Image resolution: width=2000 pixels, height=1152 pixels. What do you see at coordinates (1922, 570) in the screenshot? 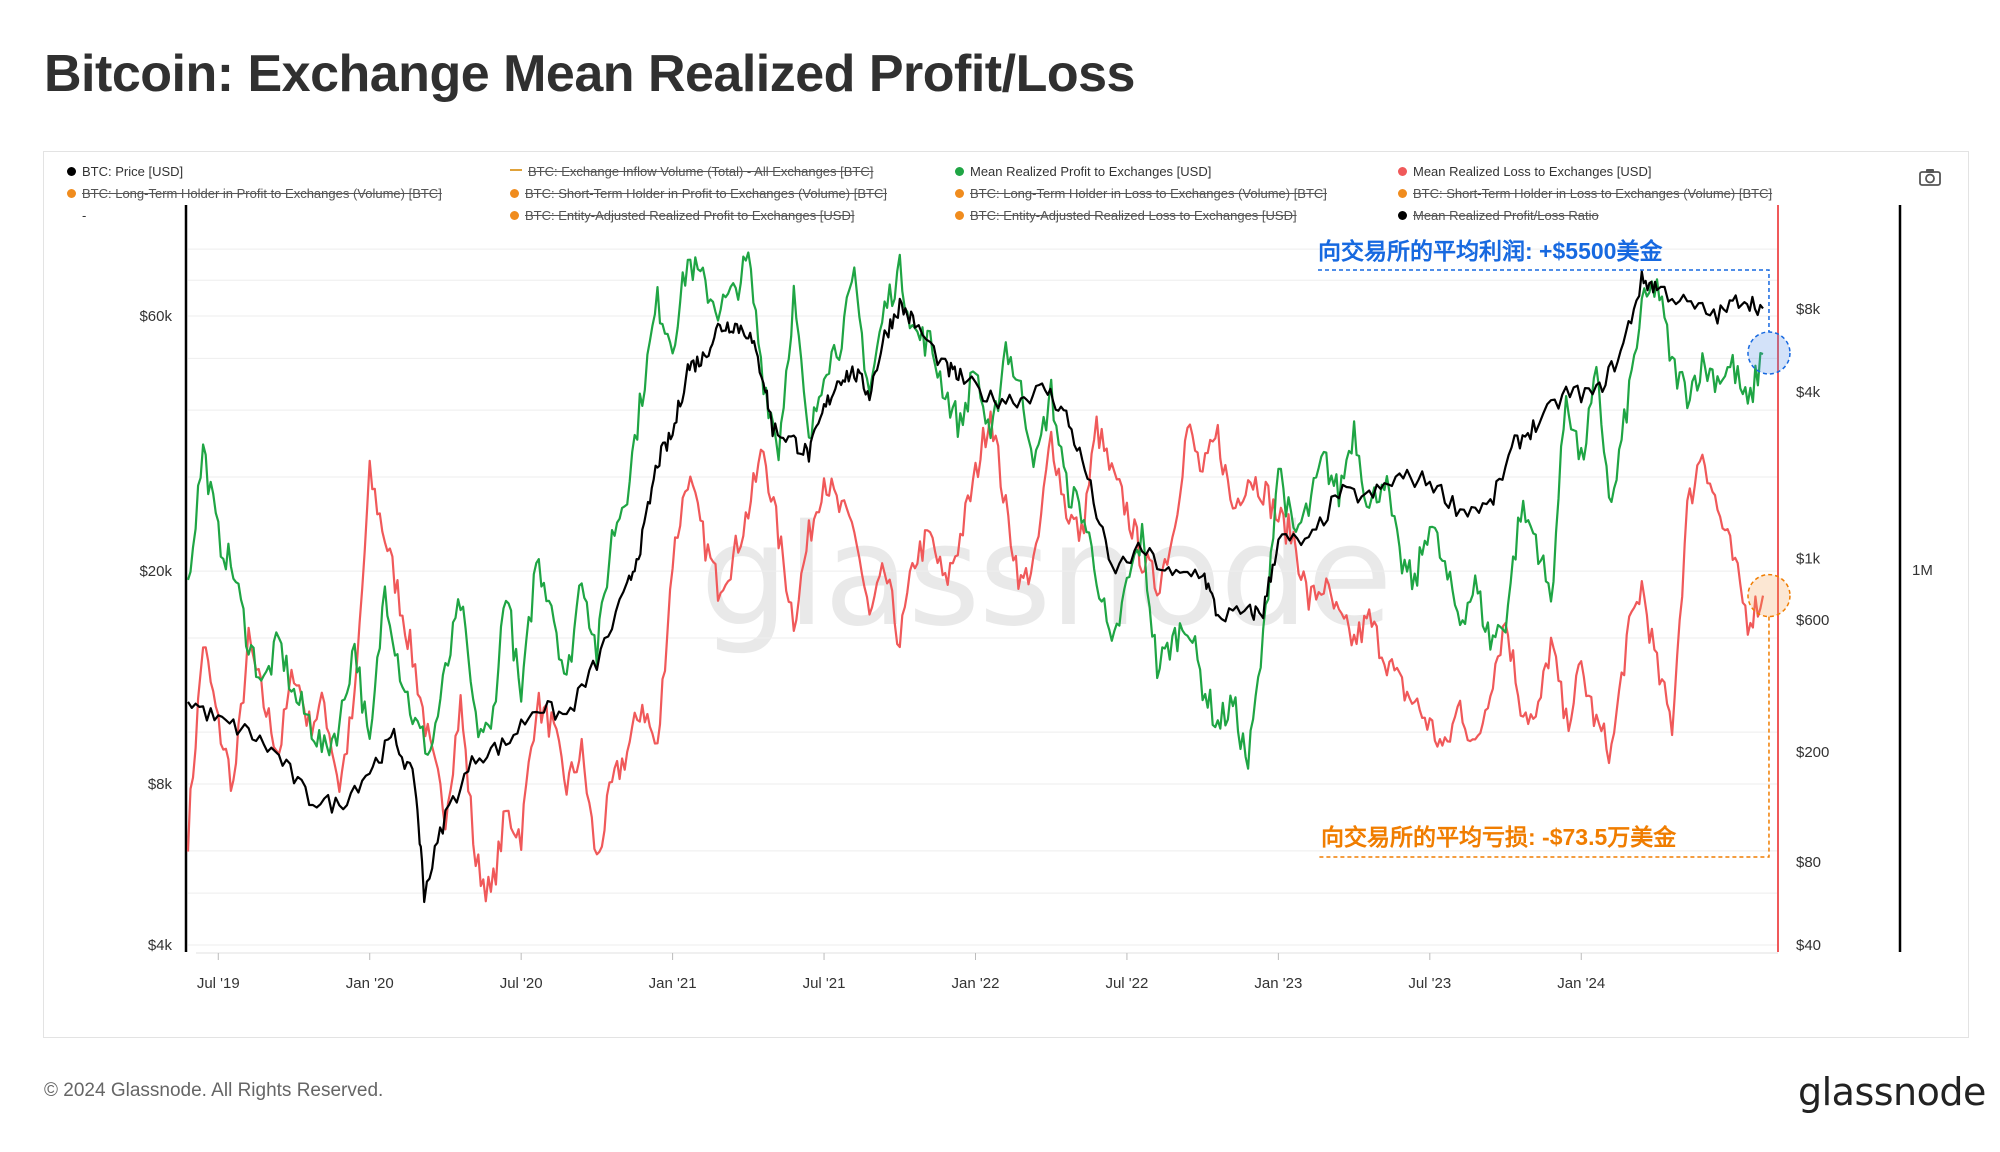
I see `far-right-axis-tick-label: 1M` at bounding box center [1922, 570].